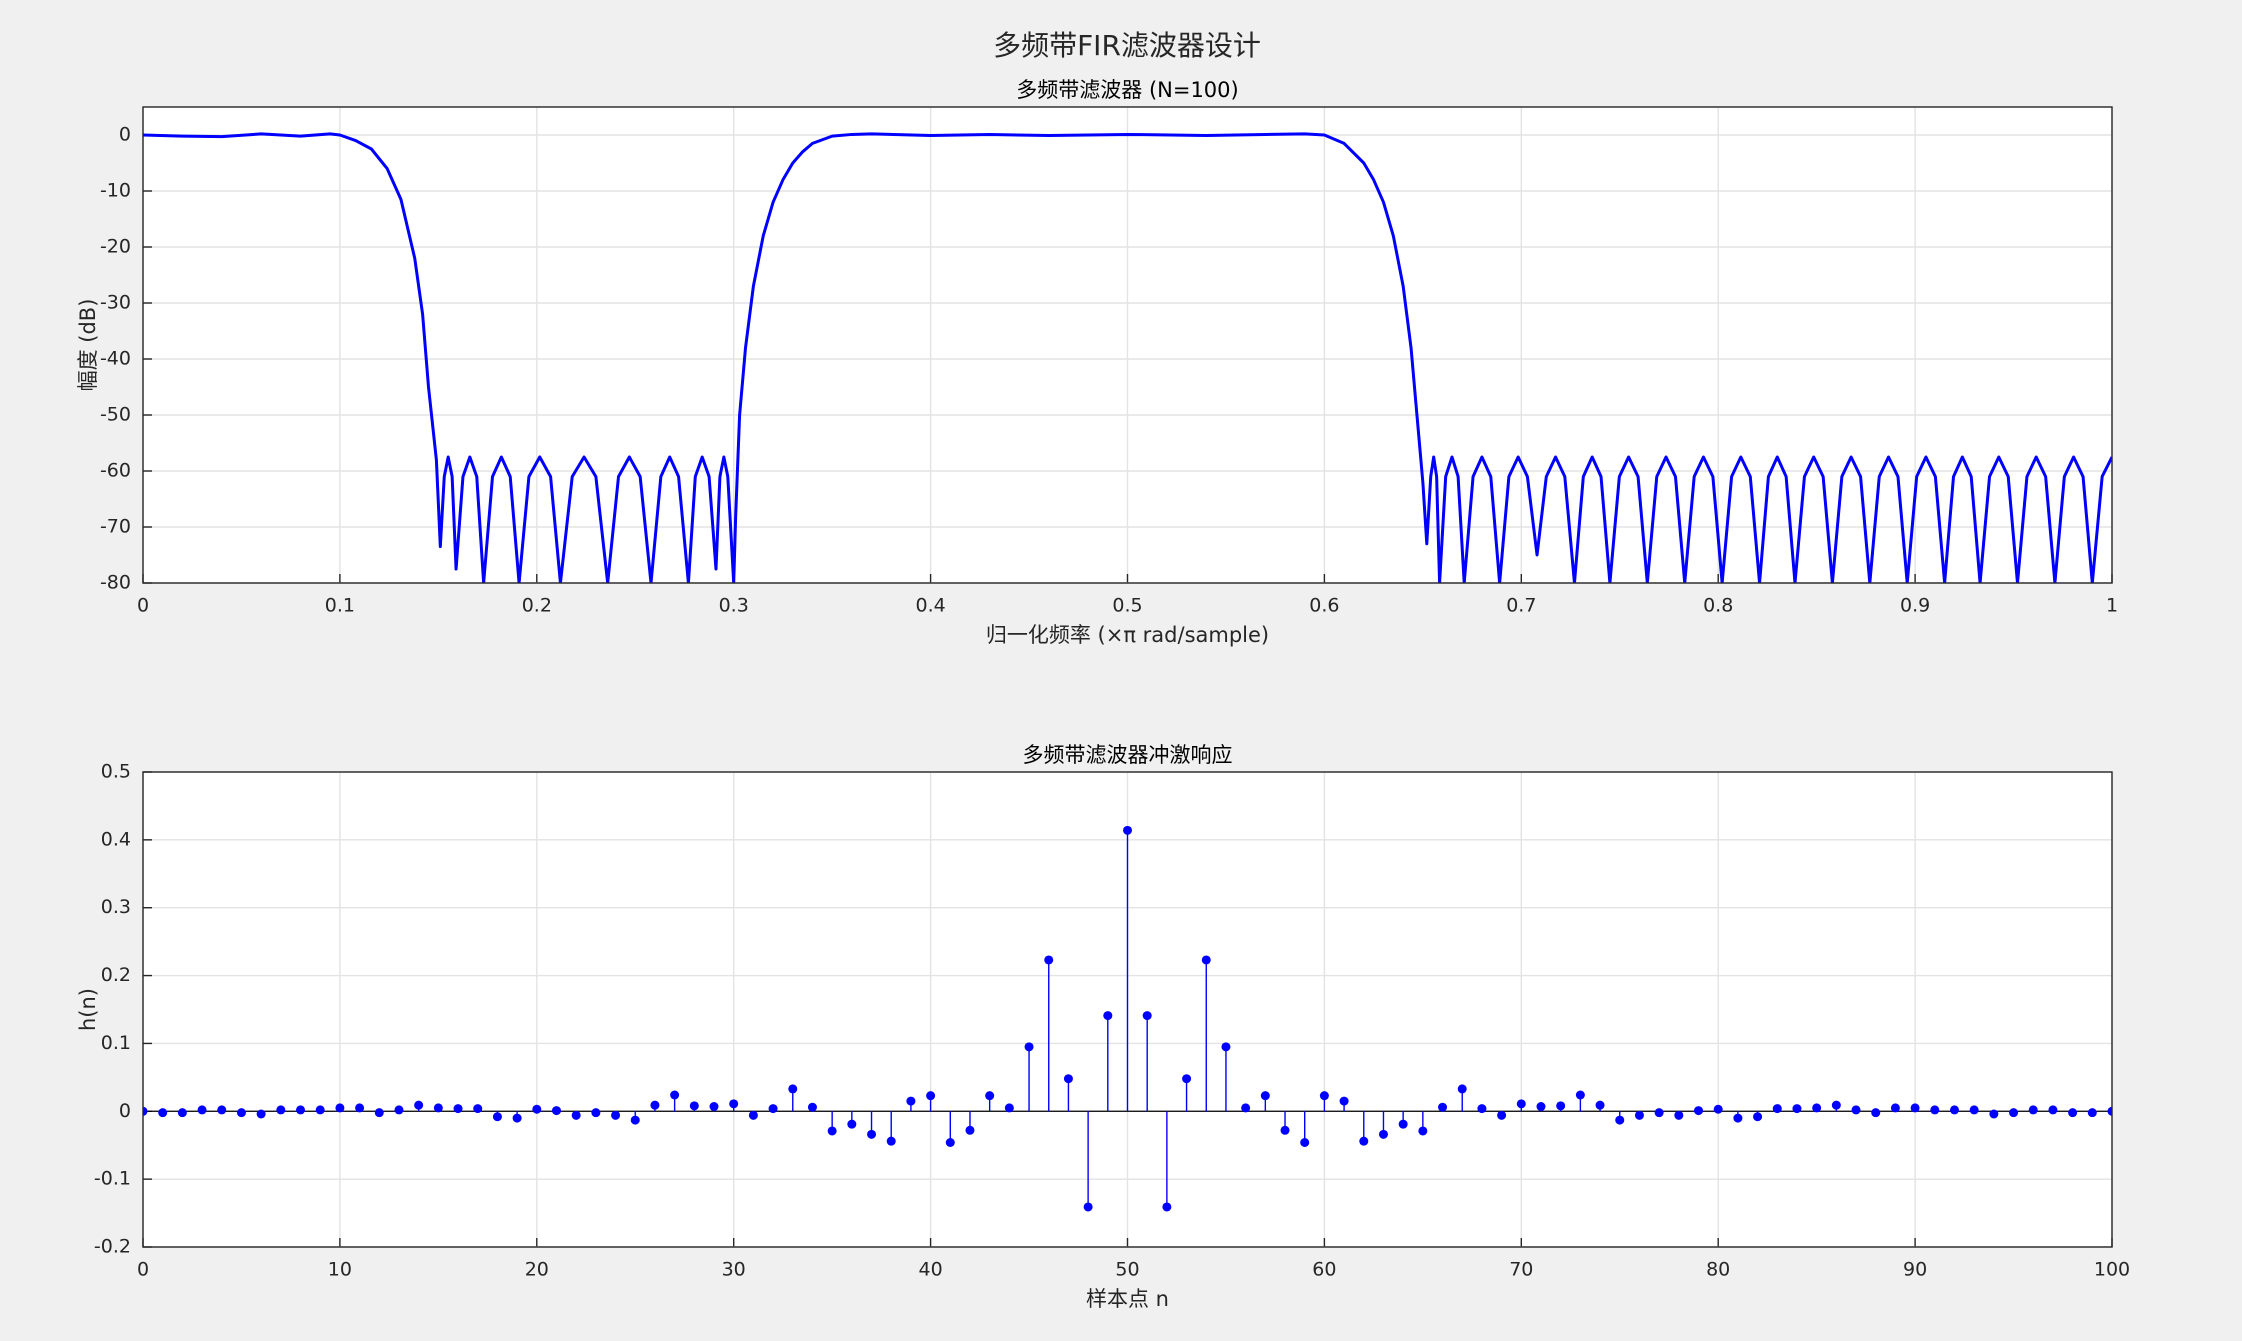  What do you see at coordinates (1324, 606) in the screenshot?
I see `x-tick-label: 0.6` at bounding box center [1324, 606].